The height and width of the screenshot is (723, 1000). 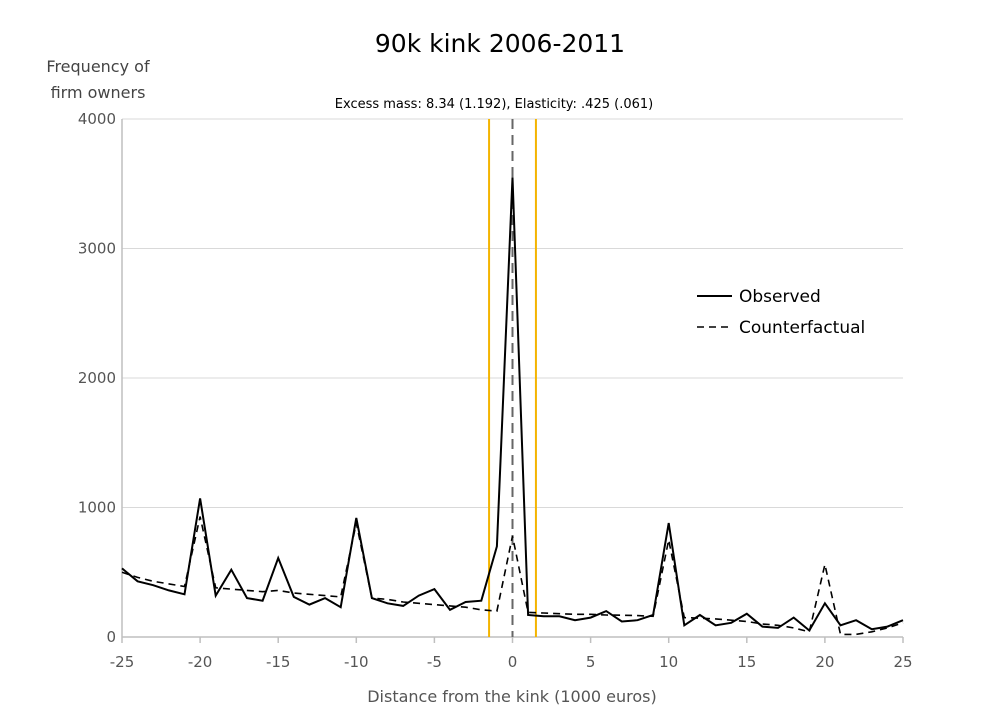 I want to click on counterfactual-line, so click(x=512, y=576).